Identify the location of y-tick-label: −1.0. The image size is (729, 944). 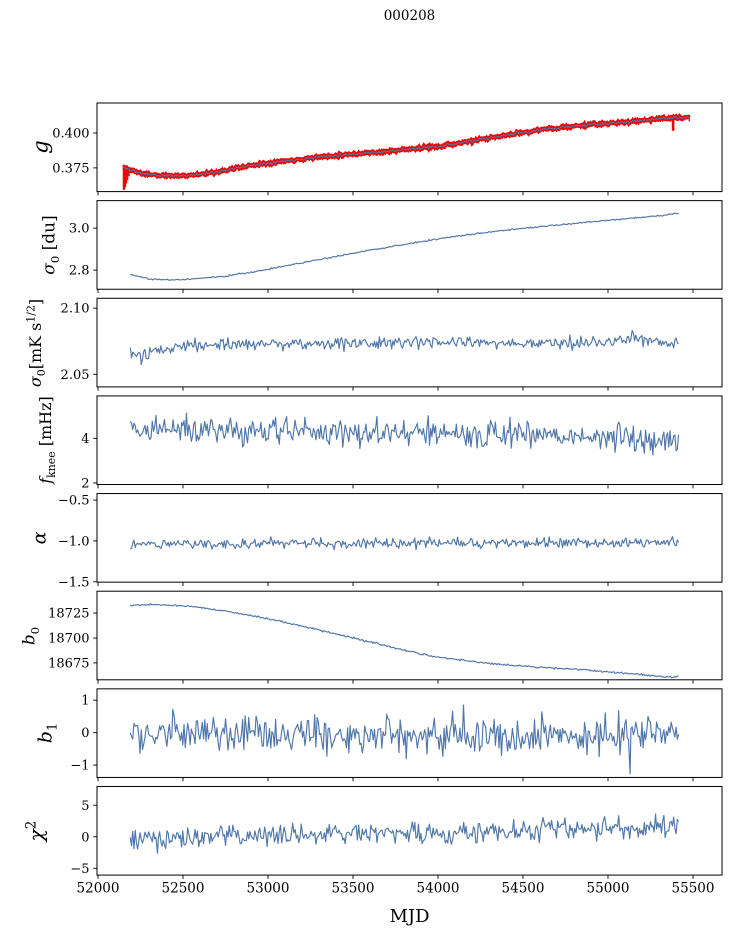
(74, 541).